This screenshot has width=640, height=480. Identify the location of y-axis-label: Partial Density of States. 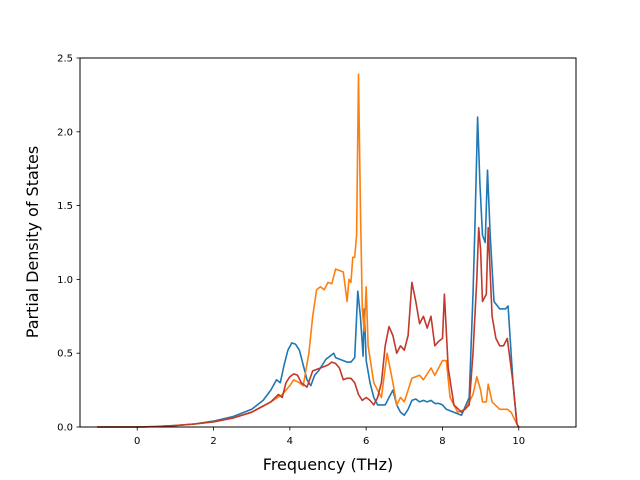
(32, 242).